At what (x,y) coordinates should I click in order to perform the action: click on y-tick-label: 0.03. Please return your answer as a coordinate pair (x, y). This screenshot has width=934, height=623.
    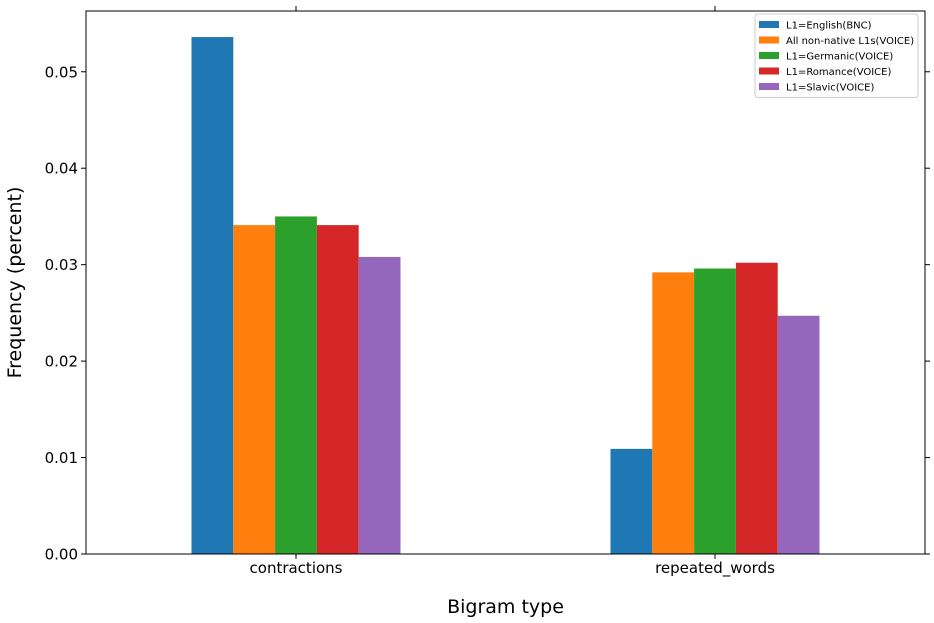
    Looking at the image, I should click on (61, 265).